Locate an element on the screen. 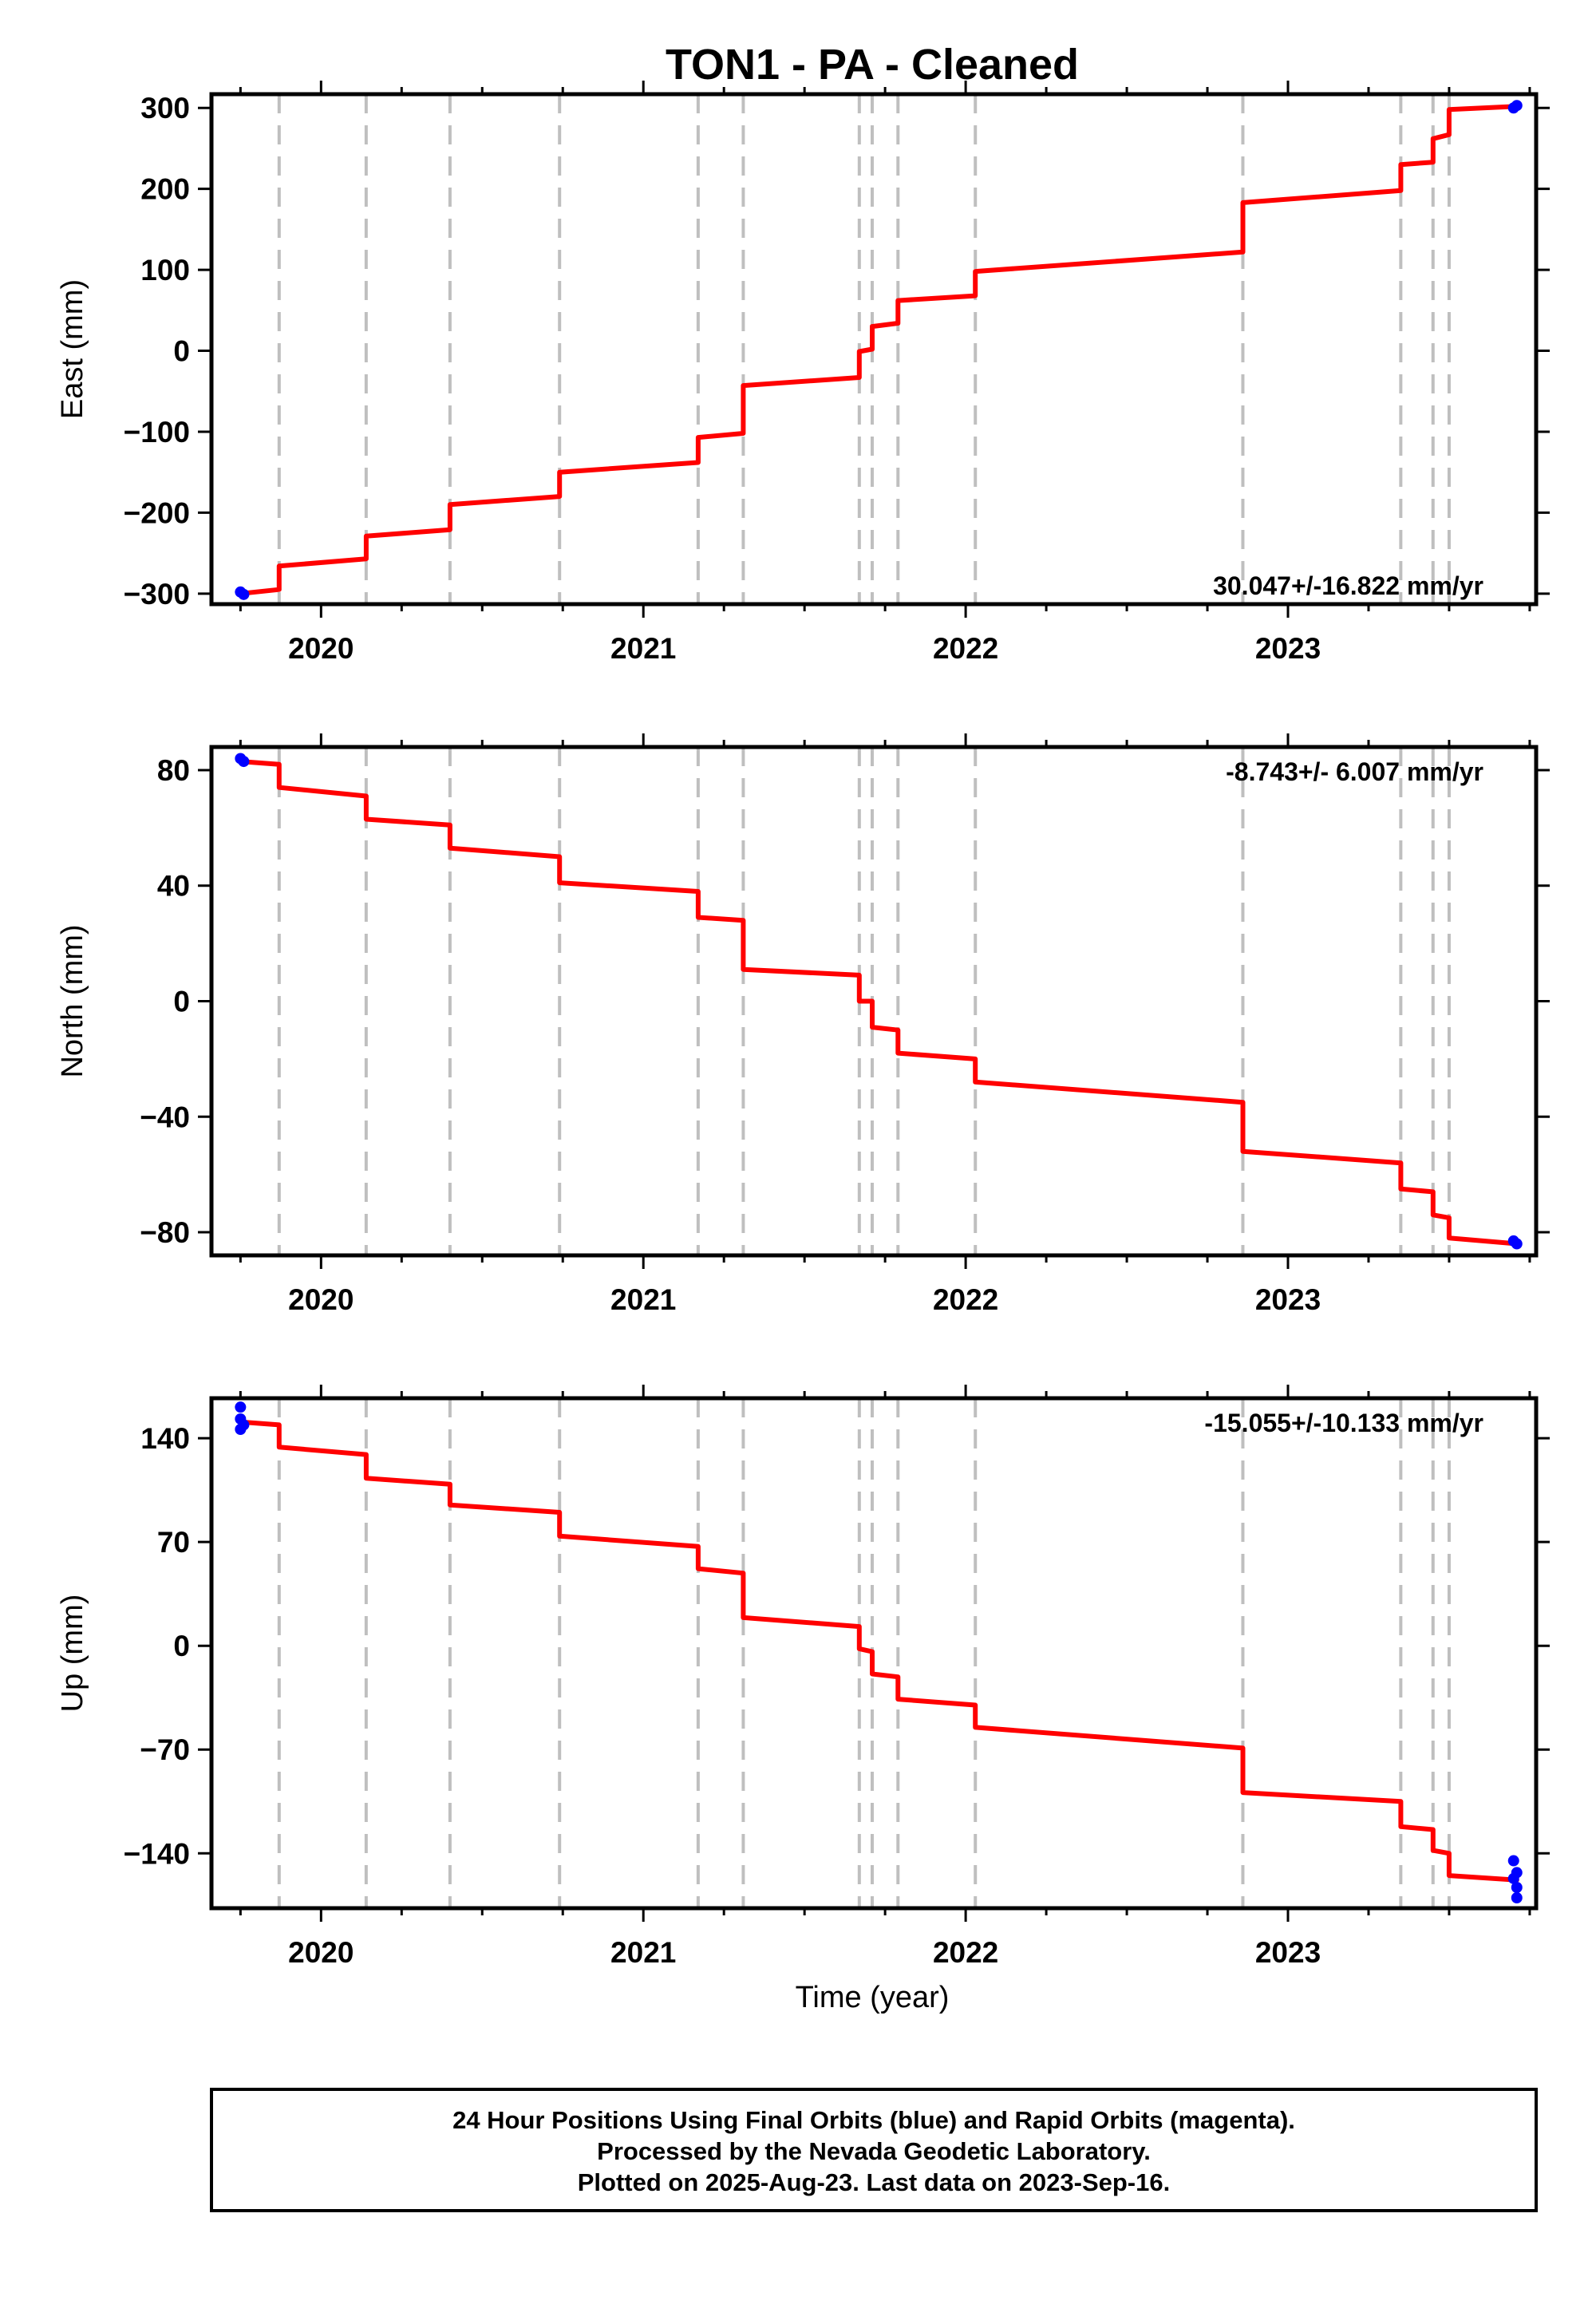  y-tick-label: 140 is located at coordinates (165, 1438).